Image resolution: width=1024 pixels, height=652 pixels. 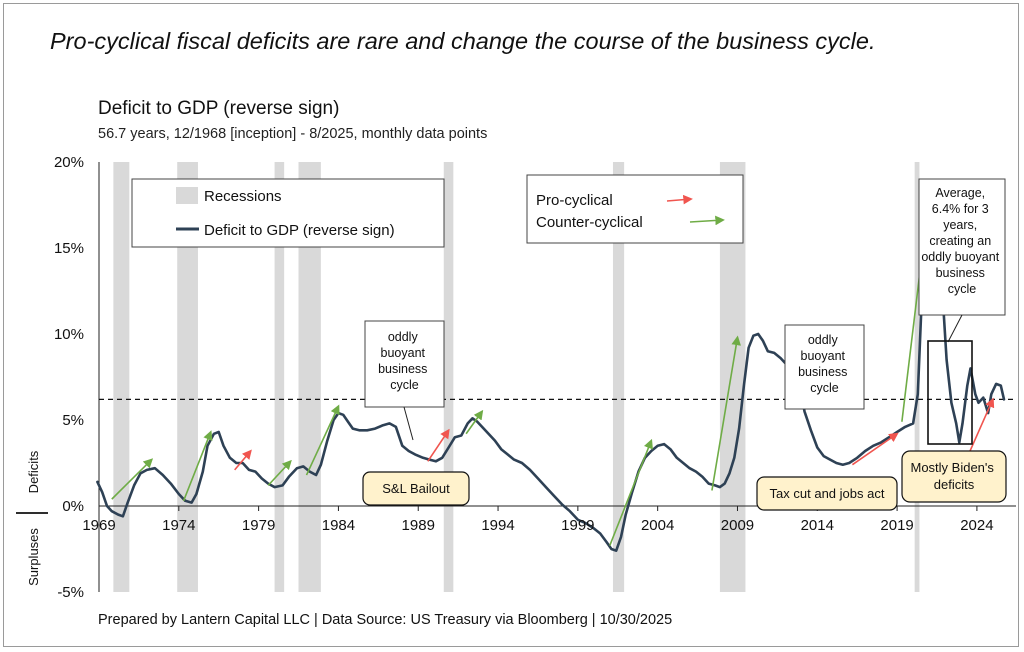 I want to click on annotation-buoyant-1990: oddly buoyant business cycle, so click(x=404, y=380).